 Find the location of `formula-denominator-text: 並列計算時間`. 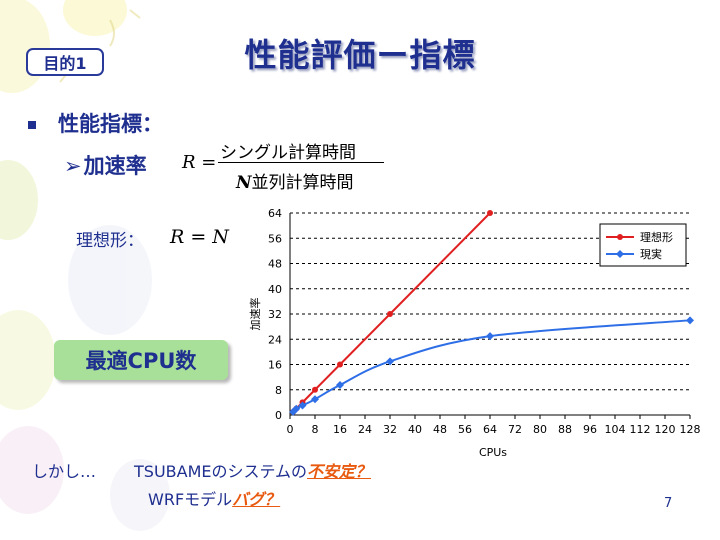

formula-denominator-text: 並列計算時間 is located at coordinates (302, 183).